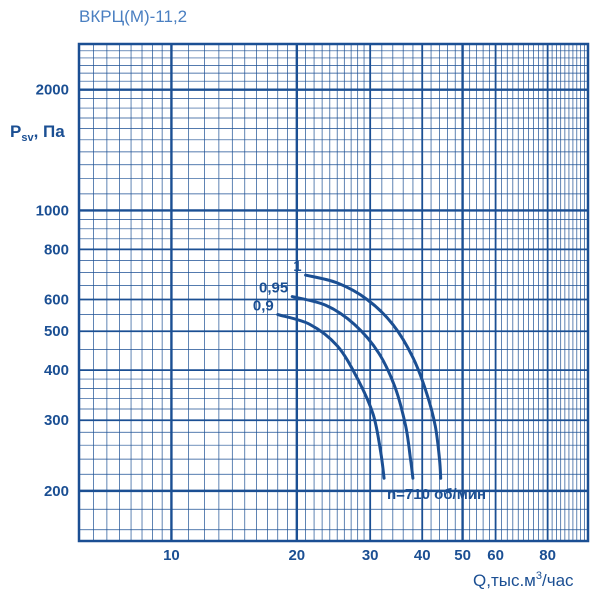 The height and width of the screenshot is (595, 613). What do you see at coordinates (171, 555) in the screenshot?
I see `x-tick-label: 10` at bounding box center [171, 555].